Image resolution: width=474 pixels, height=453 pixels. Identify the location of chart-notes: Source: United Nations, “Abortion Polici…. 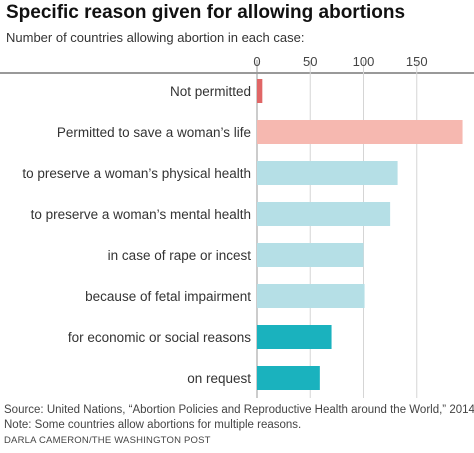
(239, 425).